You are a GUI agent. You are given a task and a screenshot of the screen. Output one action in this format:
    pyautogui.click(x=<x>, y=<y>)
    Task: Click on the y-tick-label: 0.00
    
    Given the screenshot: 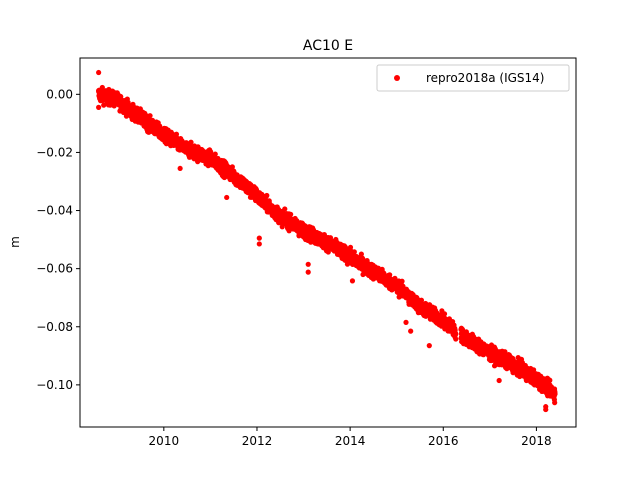 What is the action you would take?
    pyautogui.click(x=59, y=94)
    